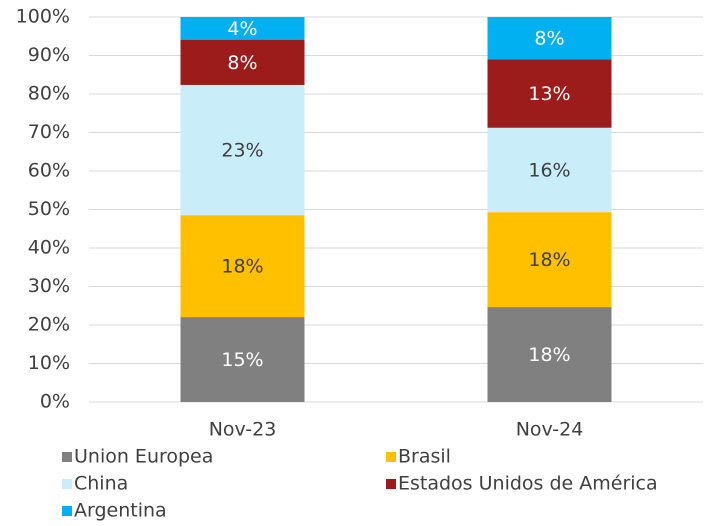  Describe the element at coordinates (43, 17) in the screenshot. I see `y-tick-label: 100%` at that location.